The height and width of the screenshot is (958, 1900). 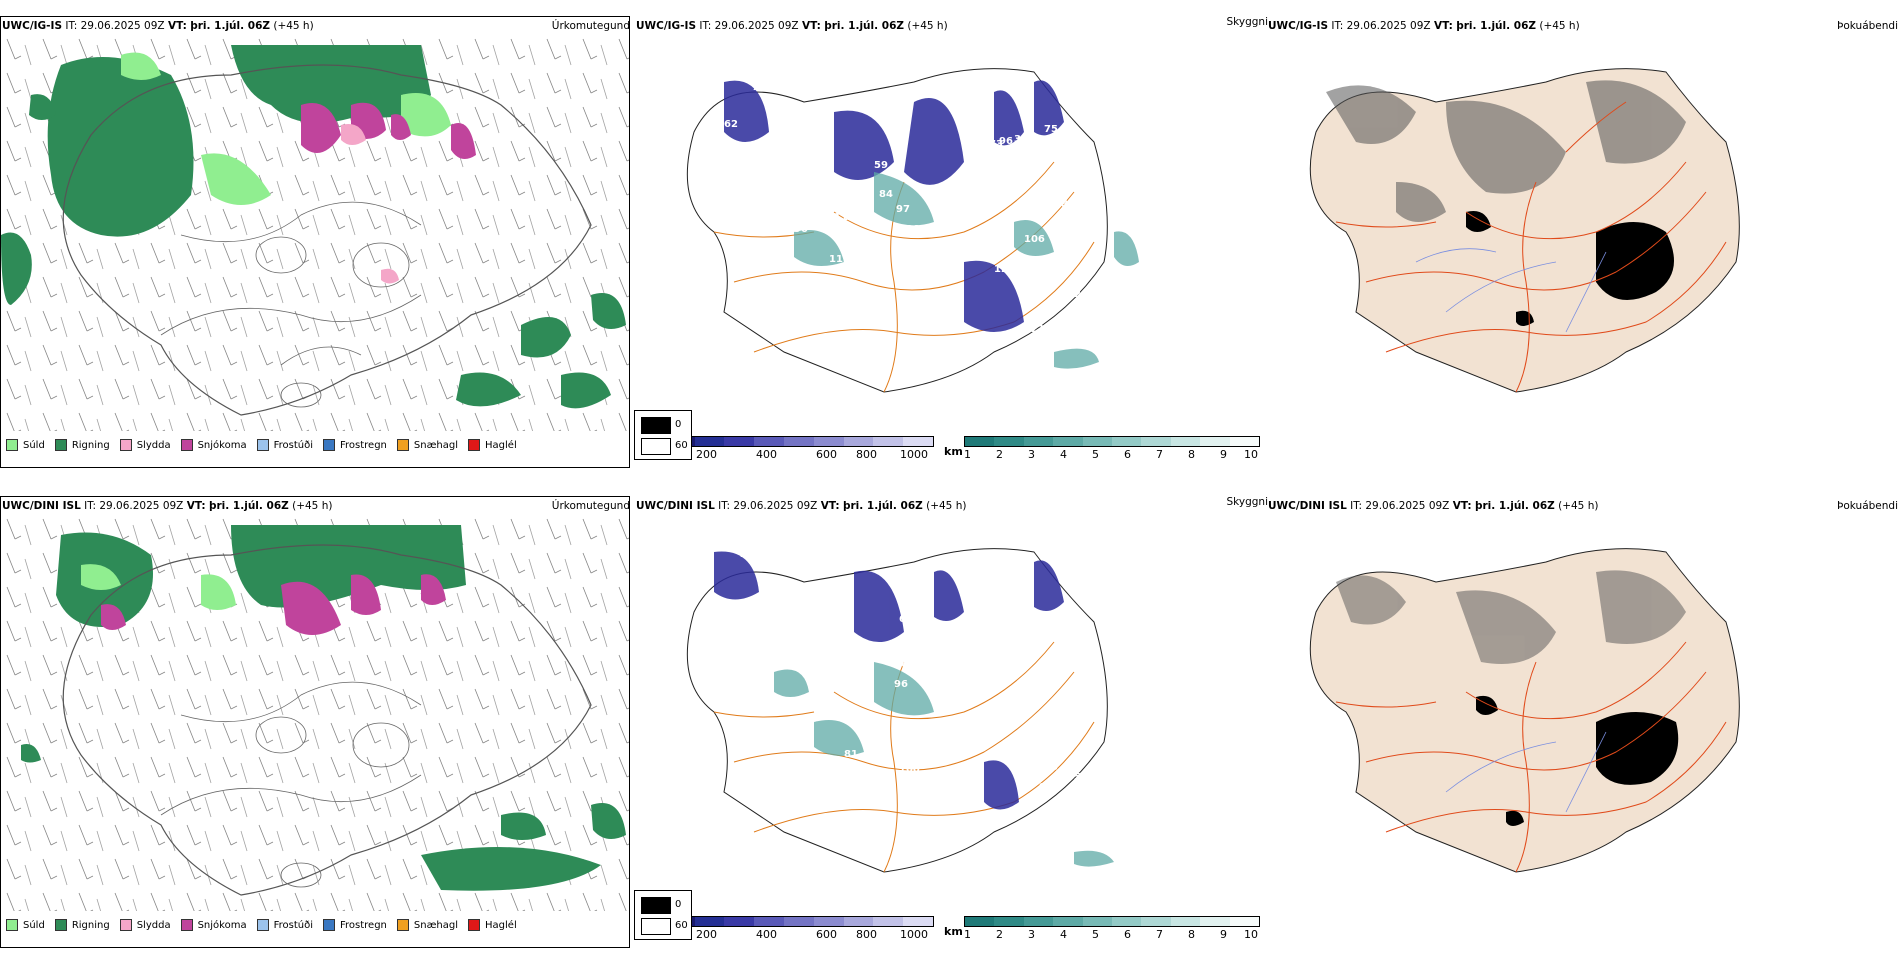 What do you see at coordinates (1081, 777) in the screenshot?
I see `ceiling-value-label: 51` at bounding box center [1081, 777].